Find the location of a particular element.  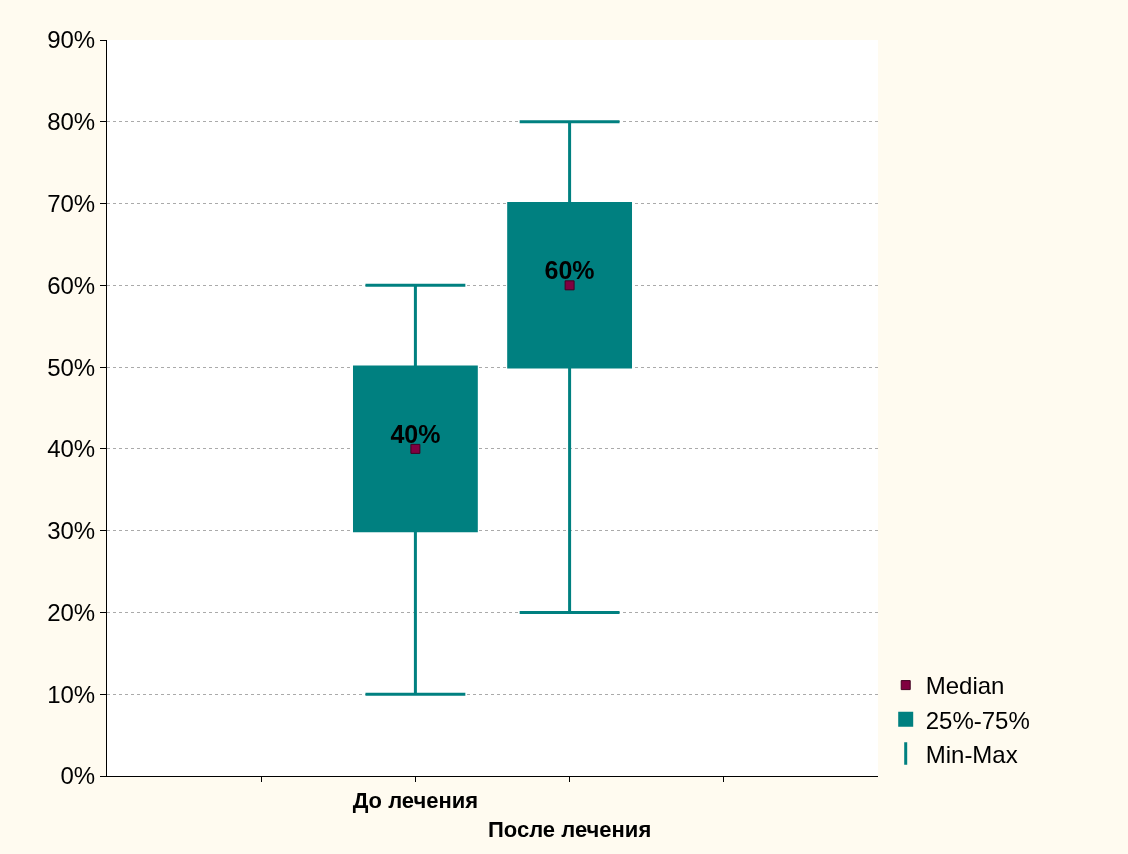

legend-label: Median is located at coordinates (965, 686).